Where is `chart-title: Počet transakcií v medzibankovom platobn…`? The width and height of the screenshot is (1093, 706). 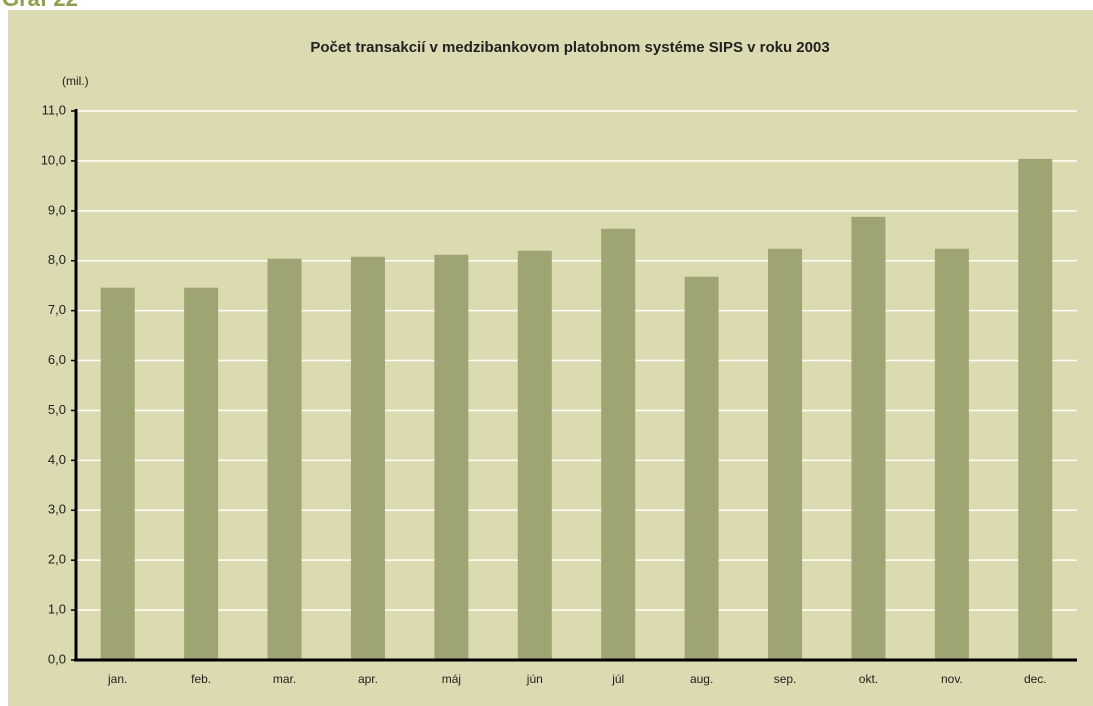
chart-title: Počet transakcií v medzibankovom platobn… is located at coordinates (569, 47).